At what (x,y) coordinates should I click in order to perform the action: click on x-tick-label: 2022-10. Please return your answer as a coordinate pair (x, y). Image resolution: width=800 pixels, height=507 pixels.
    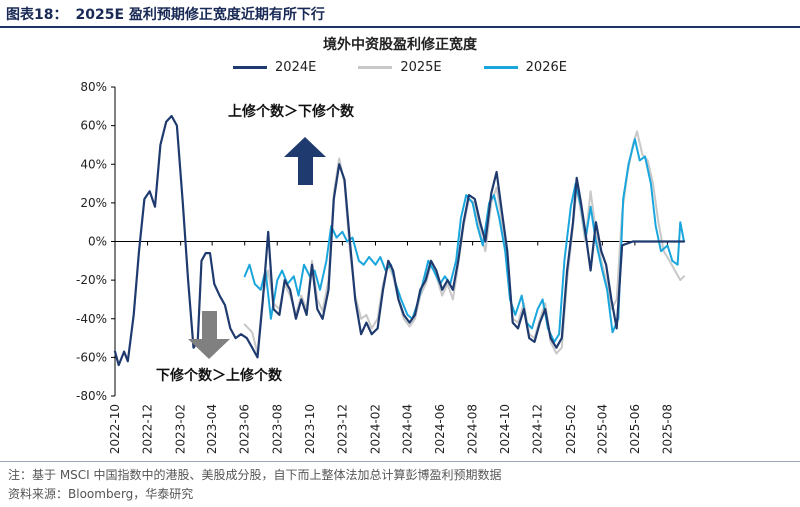
    Looking at the image, I should click on (115, 429).